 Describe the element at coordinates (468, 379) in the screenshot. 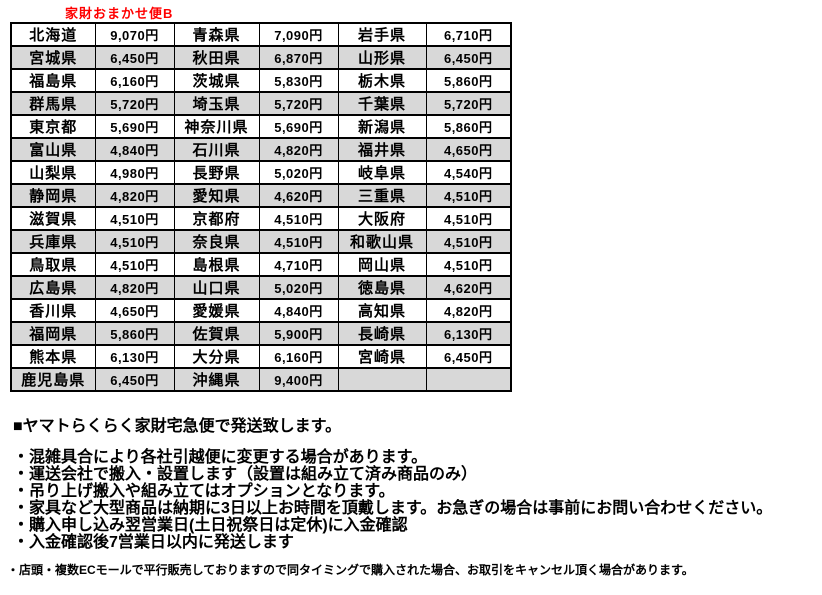

I see `price-cell` at that location.